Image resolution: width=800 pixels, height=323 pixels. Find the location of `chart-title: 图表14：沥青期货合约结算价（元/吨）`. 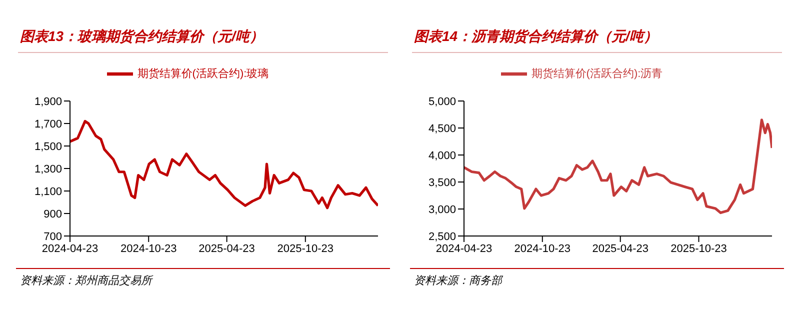

chart-title: 图表14：沥青期货合约结算价（元/吨） is located at coordinates (535, 36).